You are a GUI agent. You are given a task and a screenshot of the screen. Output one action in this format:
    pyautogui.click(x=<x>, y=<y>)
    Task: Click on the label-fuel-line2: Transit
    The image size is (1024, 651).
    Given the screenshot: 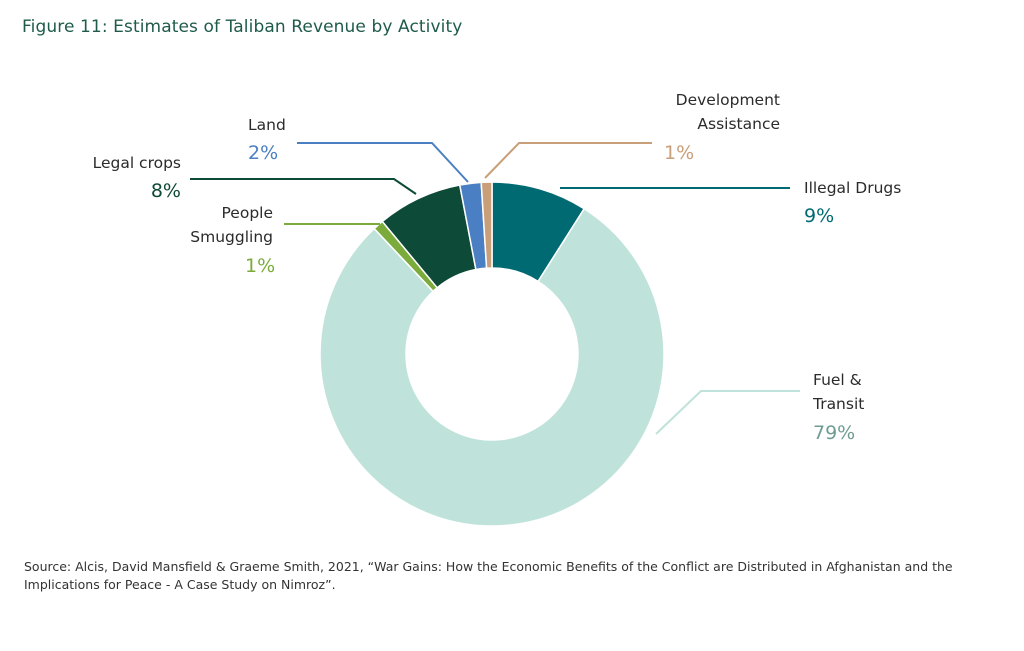 What is the action you would take?
    pyautogui.click(x=839, y=404)
    